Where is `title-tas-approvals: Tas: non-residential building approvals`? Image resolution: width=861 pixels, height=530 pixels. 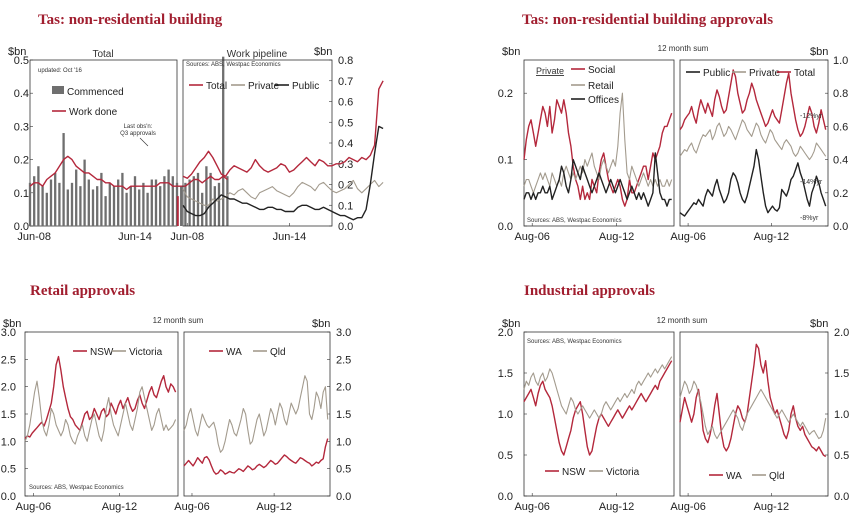
title-tas-approvals: Tas: non-residential building approvals is located at coordinates (648, 20).